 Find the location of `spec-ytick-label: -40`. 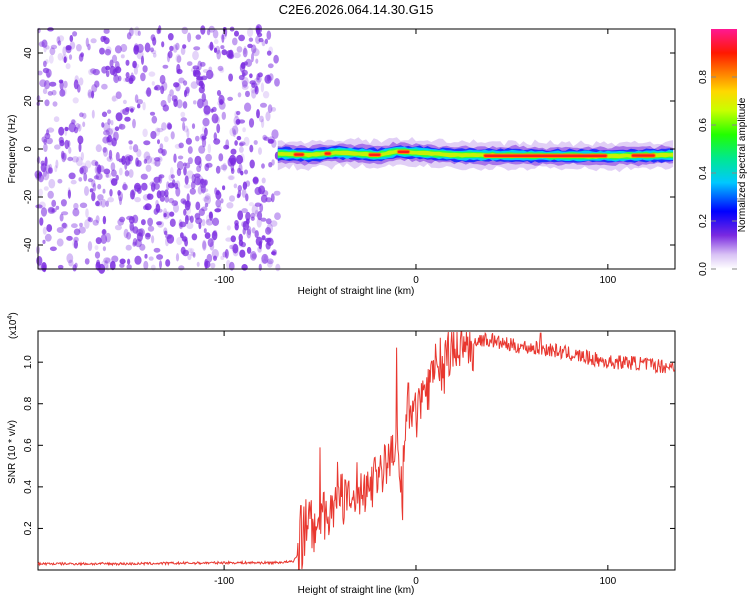

spec-ytick-label: -40 is located at coordinates (28, 244).